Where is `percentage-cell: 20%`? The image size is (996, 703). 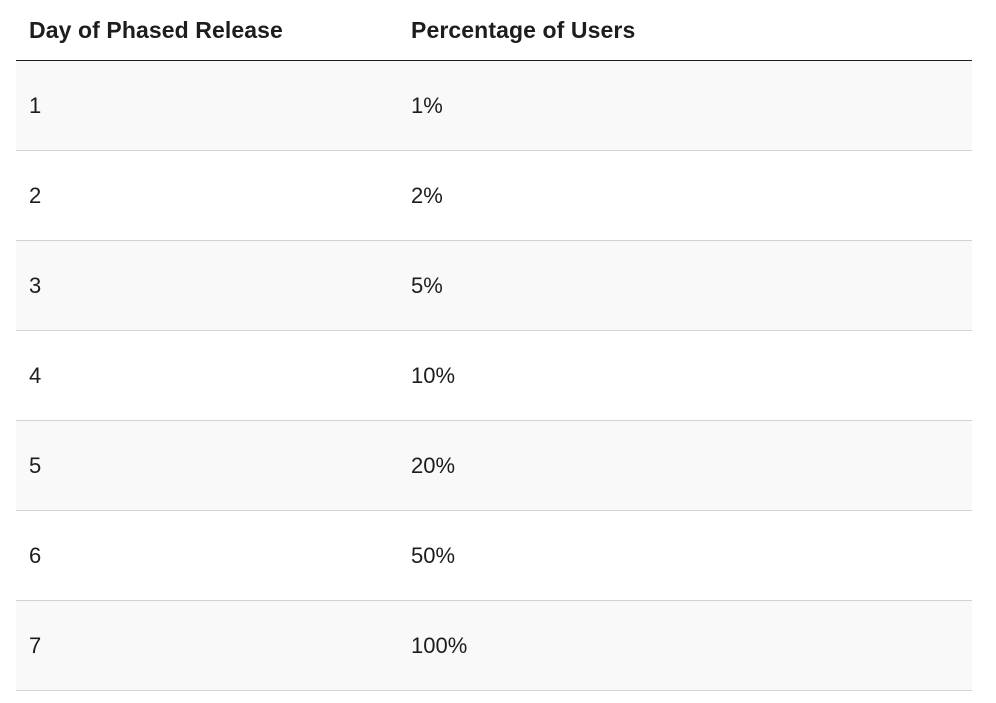 percentage-cell: 20% is located at coordinates (685, 465).